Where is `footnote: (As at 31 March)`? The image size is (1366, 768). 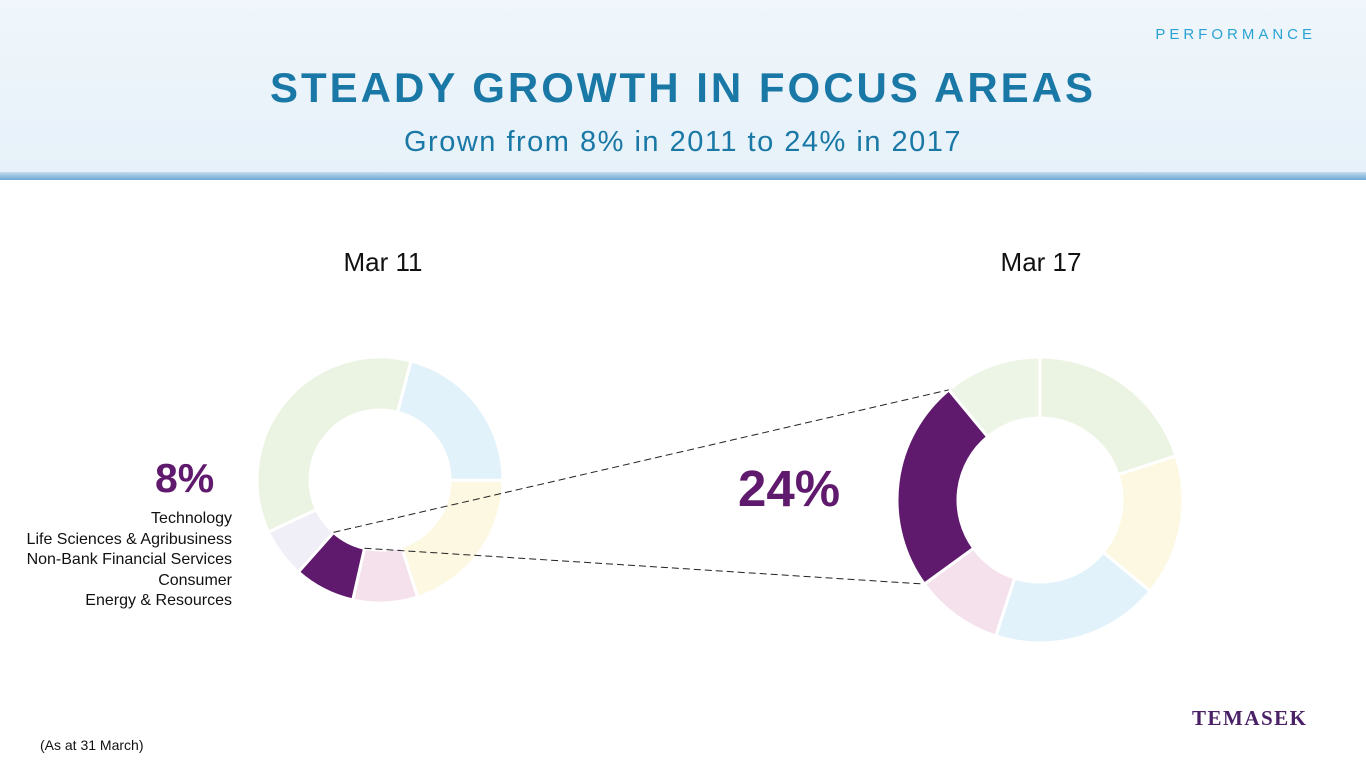
footnote: (As at 31 March) is located at coordinates (92, 745).